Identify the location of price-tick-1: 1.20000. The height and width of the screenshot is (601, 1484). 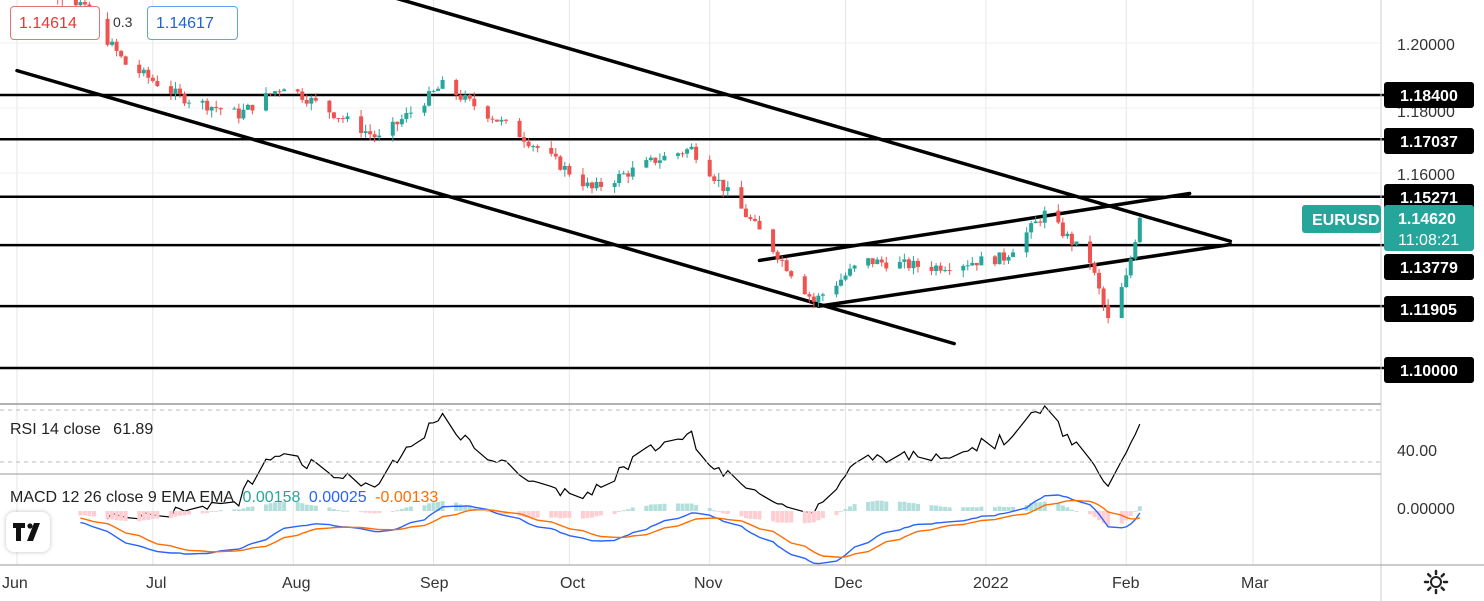
(1426, 45).